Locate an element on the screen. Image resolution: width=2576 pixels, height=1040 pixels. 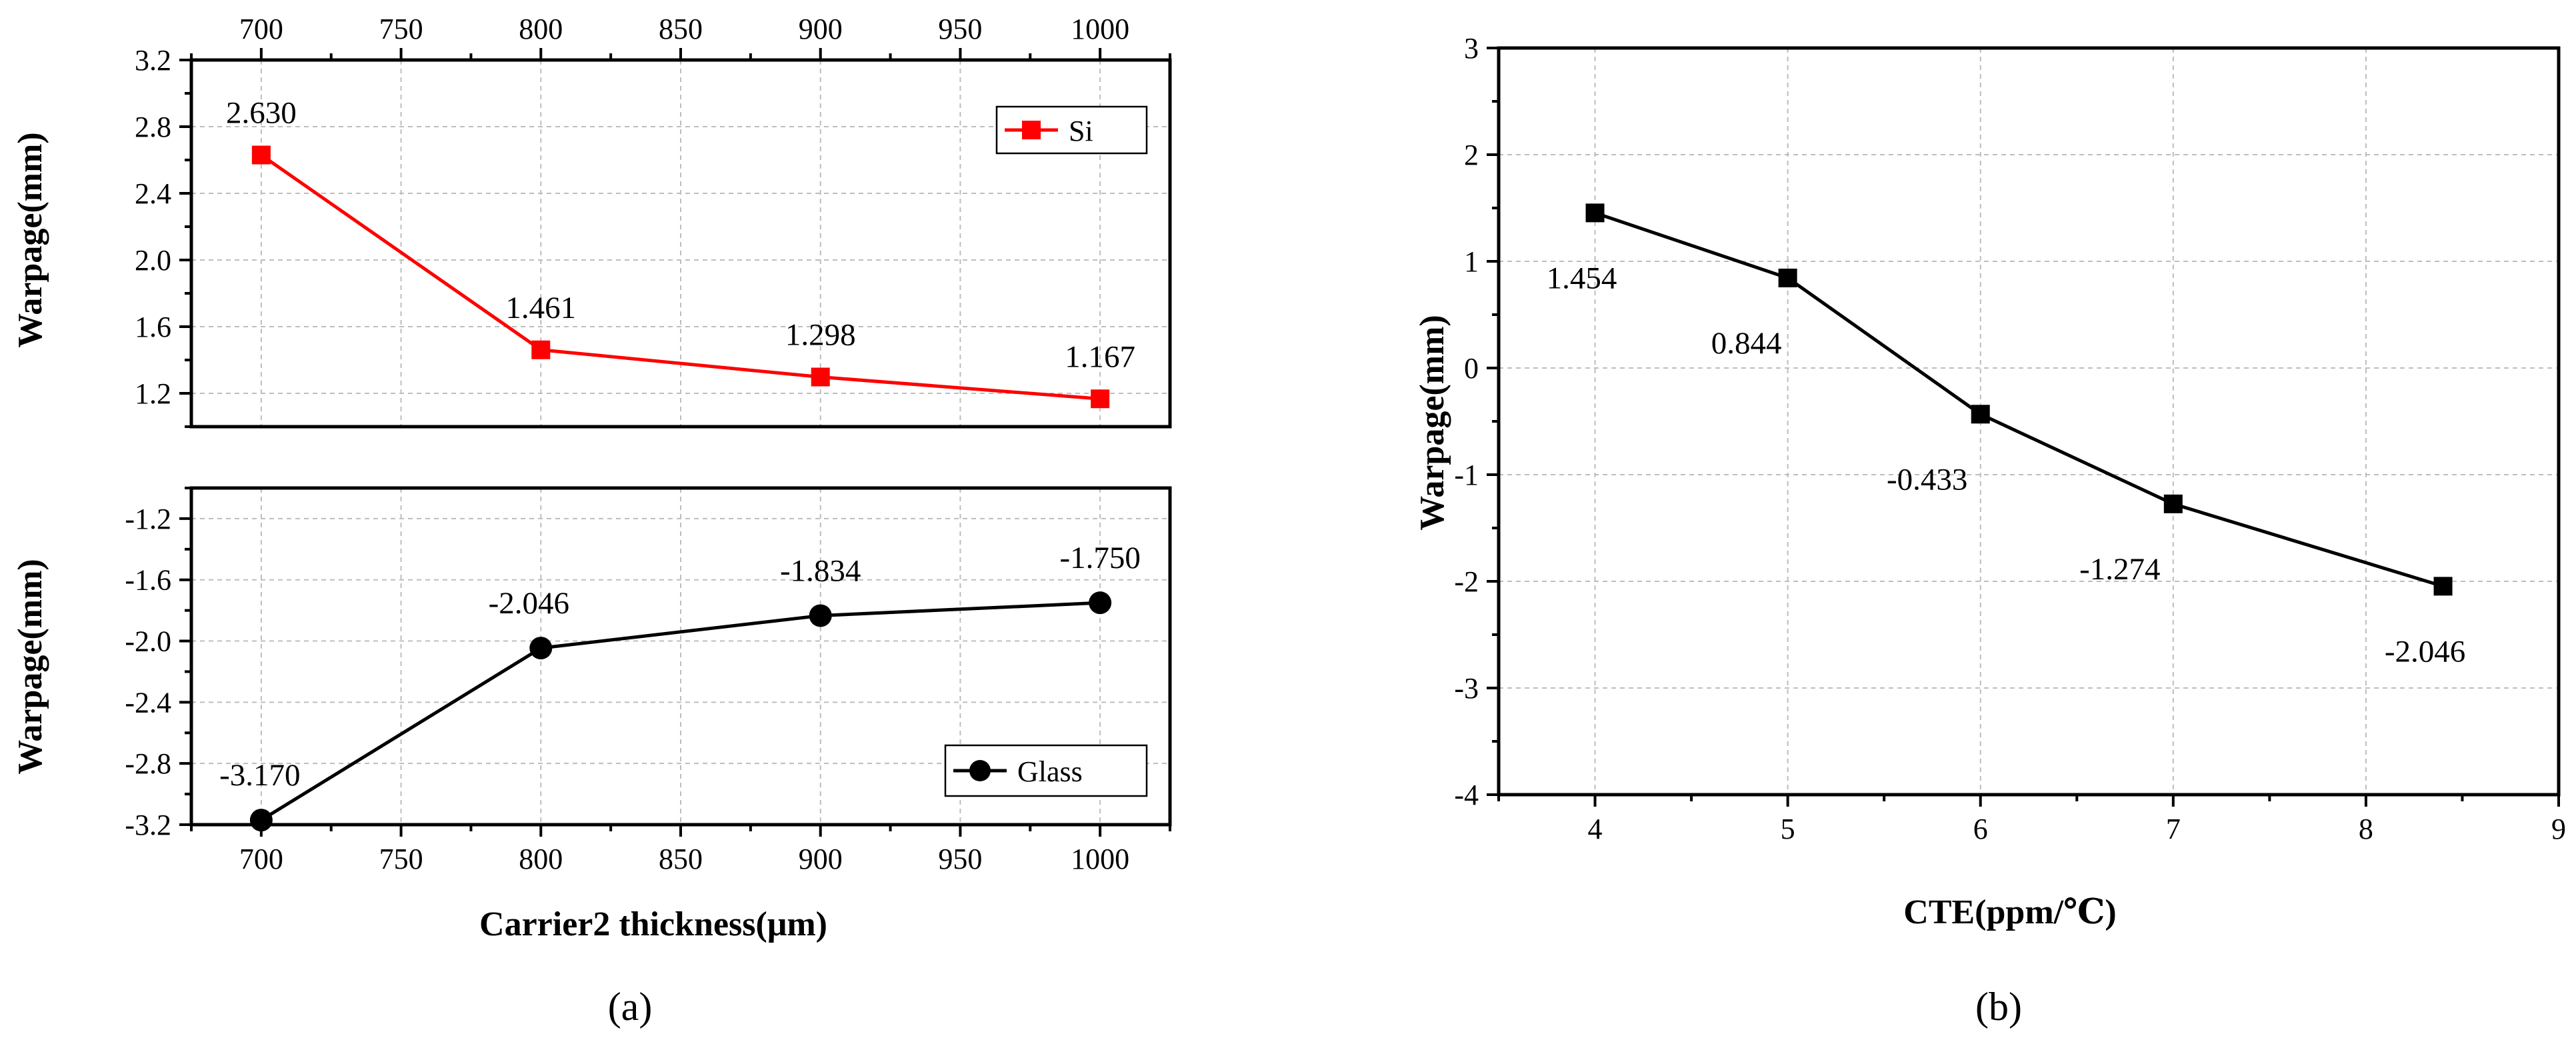
data-label: 0.844 is located at coordinates (1746, 343).